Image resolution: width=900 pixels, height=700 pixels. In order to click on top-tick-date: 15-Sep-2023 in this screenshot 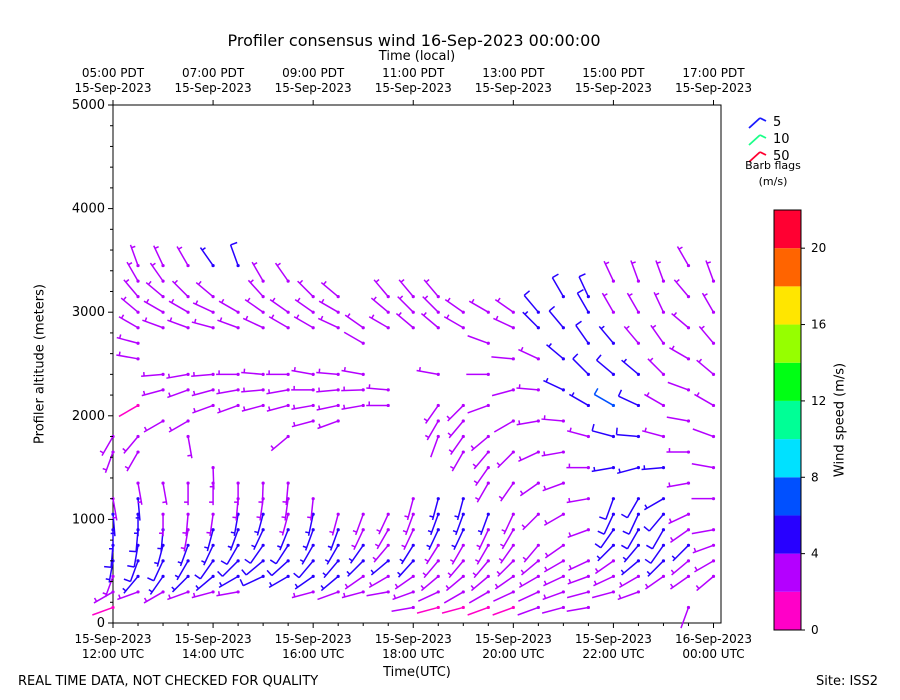, I will do `click(313, 88)`.